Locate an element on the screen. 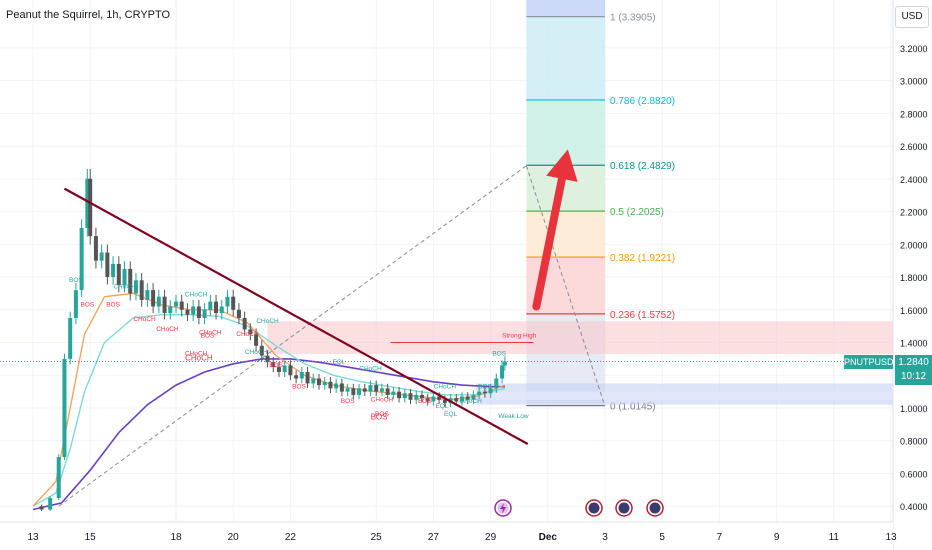 This screenshot has width=932, height=550. structure-label-11: CHoCH is located at coordinates (267, 321).